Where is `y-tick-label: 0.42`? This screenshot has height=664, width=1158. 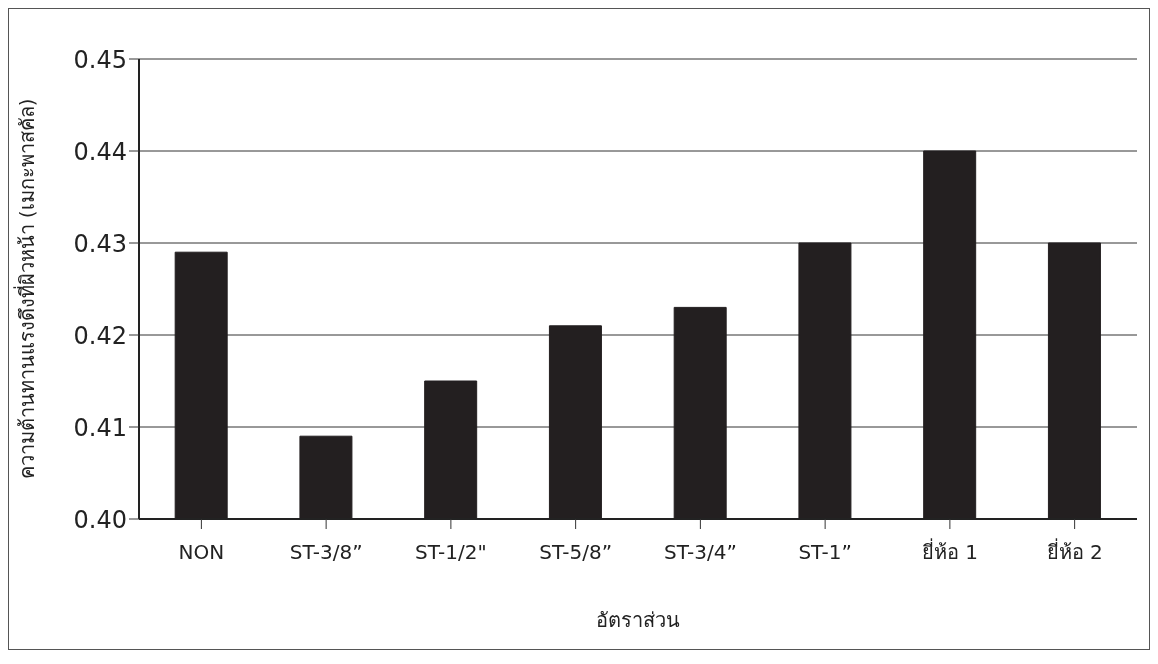
y-tick-label: 0.42 is located at coordinates (100, 335).